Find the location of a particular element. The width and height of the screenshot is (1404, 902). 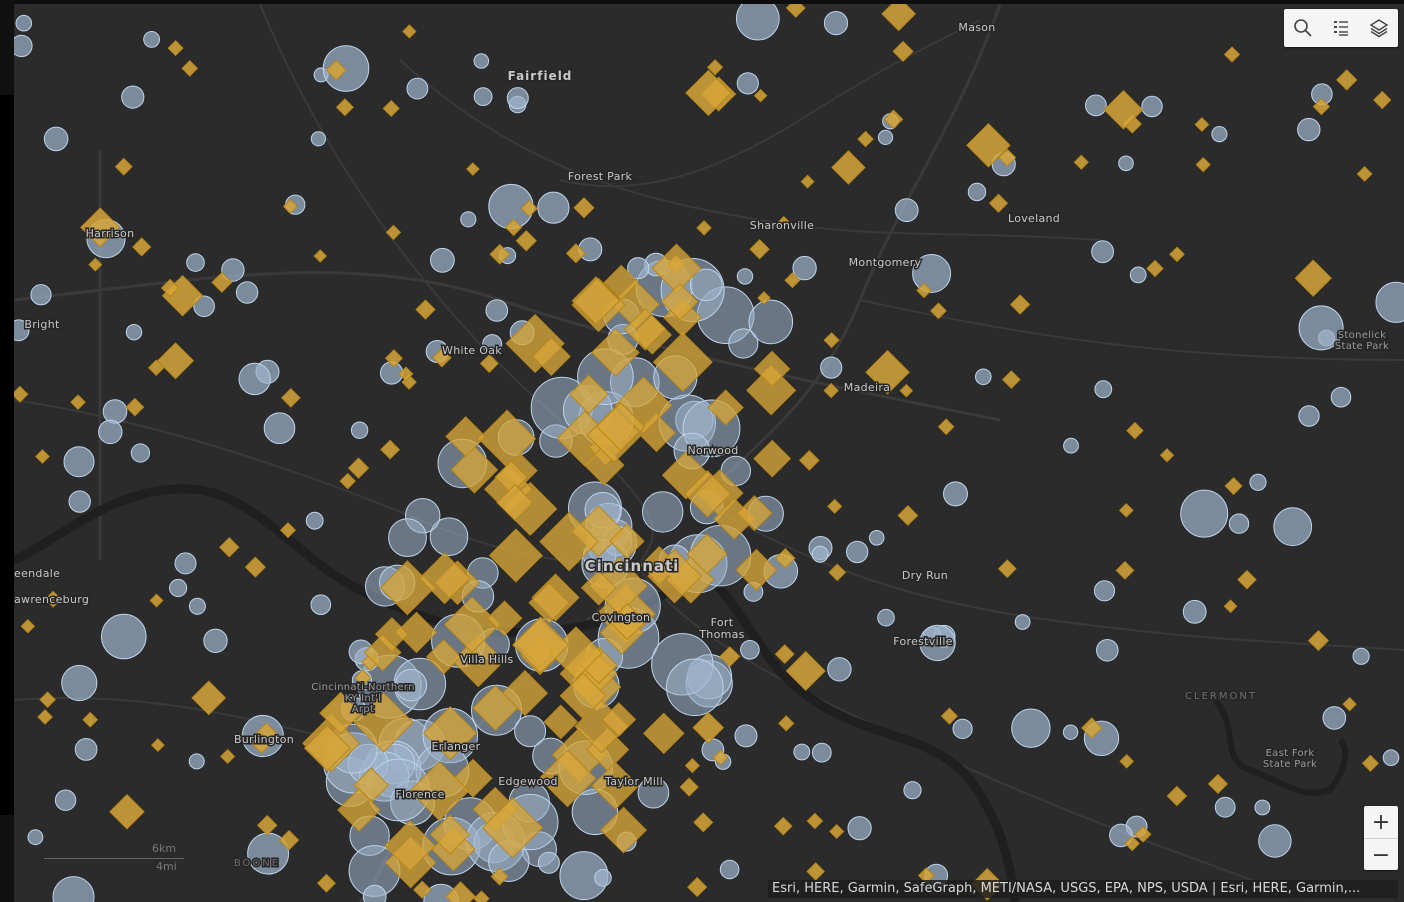

zoom-in-button: + is located at coordinates (1381, 822).